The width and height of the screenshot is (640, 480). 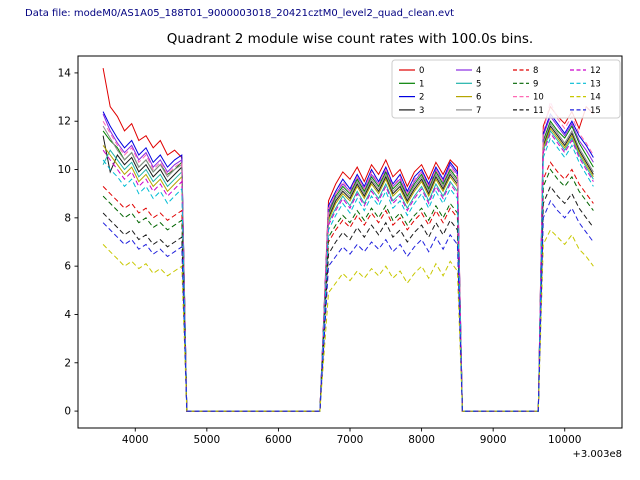 What do you see at coordinates (478, 111) in the screenshot?
I see `svg-text: 7` at bounding box center [478, 111].